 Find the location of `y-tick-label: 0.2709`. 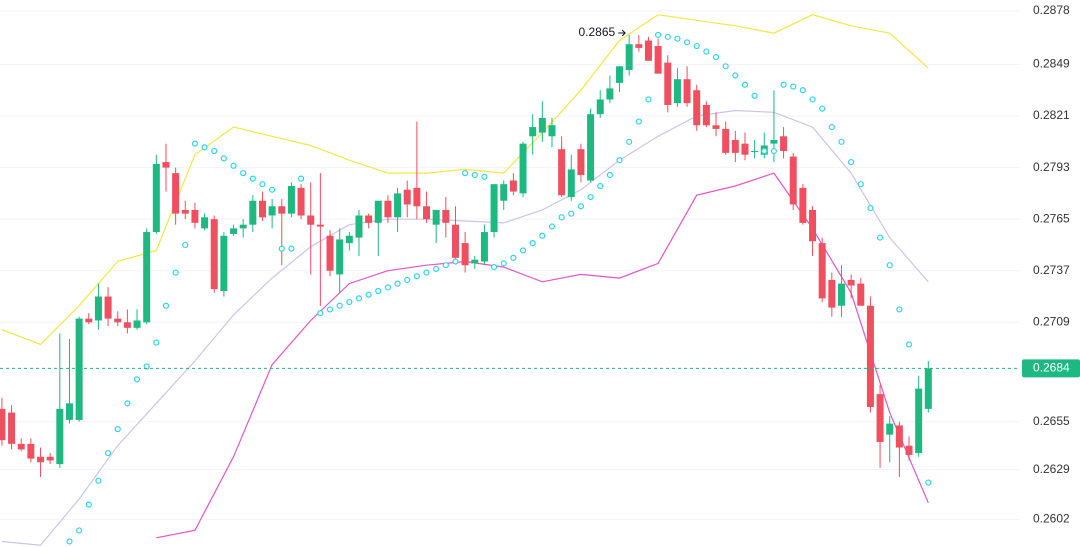

y-tick-label: 0.2709 is located at coordinates (1051, 321).